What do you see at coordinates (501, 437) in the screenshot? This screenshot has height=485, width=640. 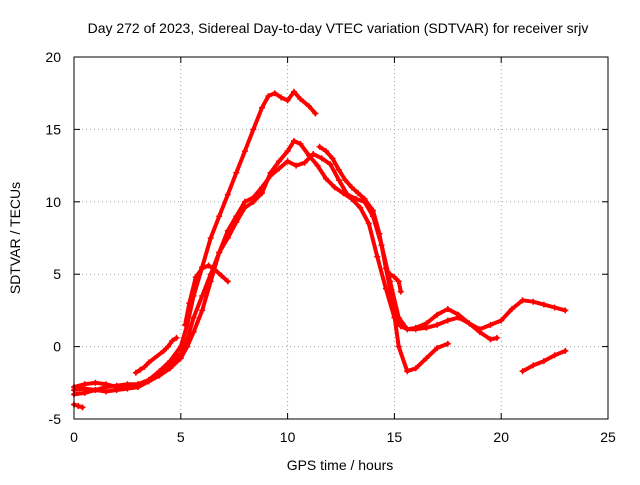 I see `x-tick-label: 20` at bounding box center [501, 437].